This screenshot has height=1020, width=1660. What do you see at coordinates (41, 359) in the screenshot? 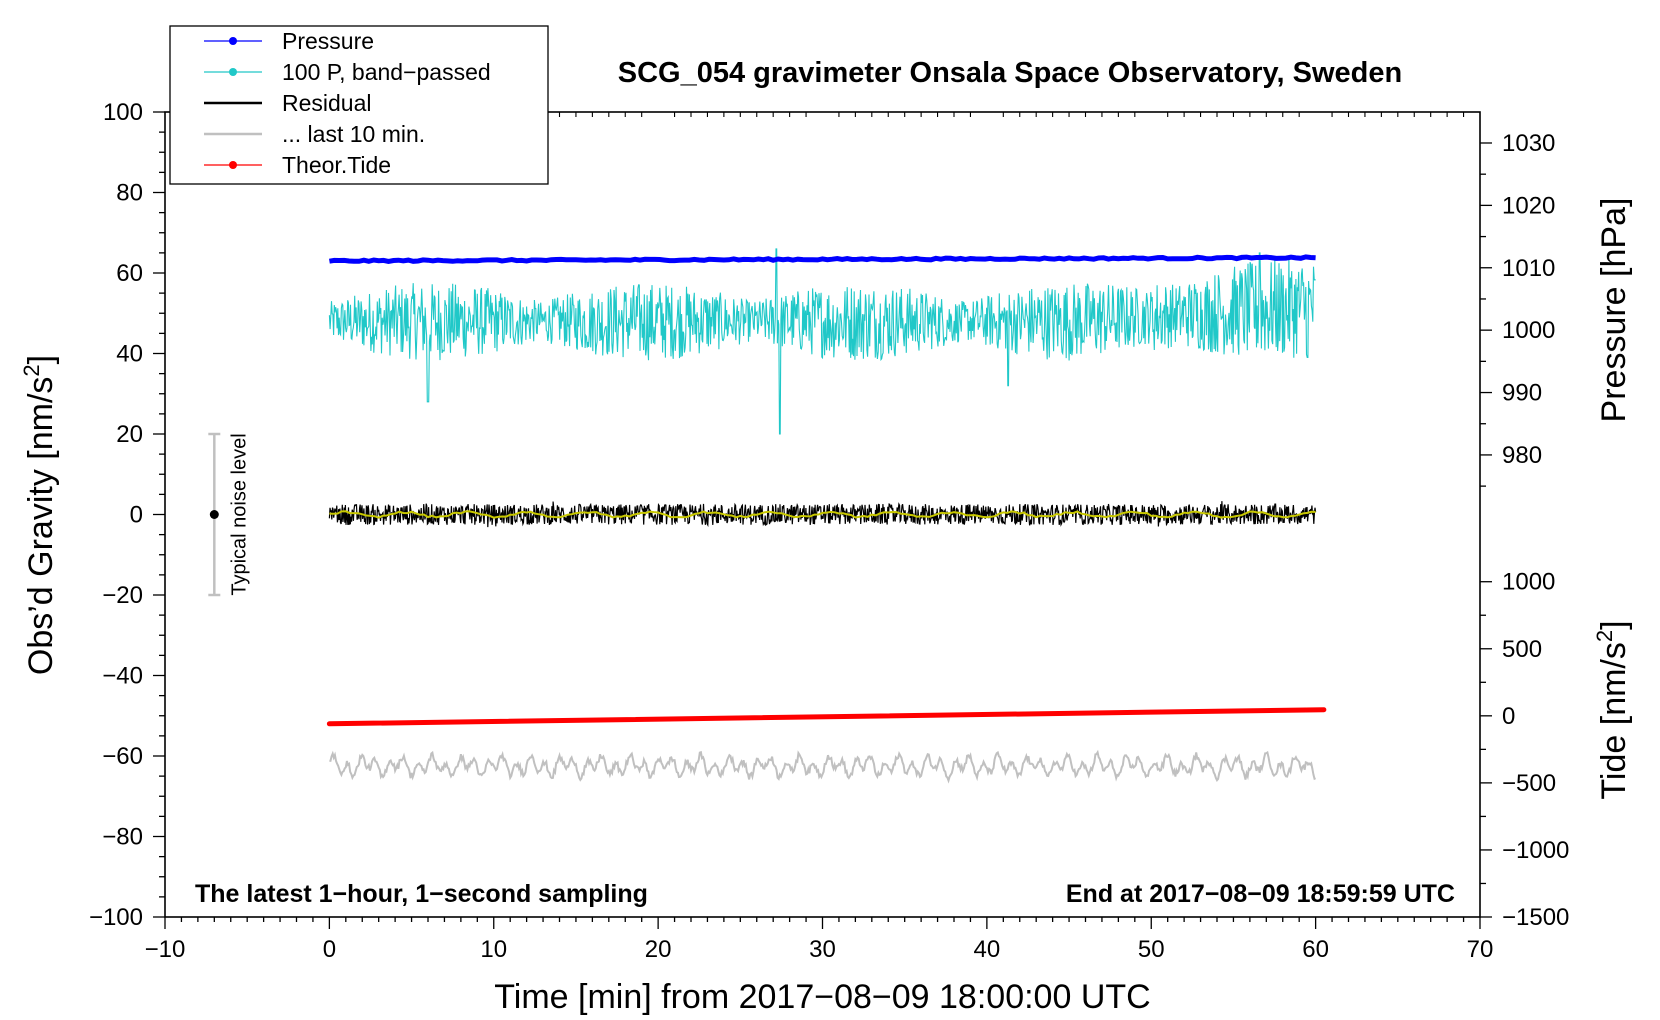
I see `y-axis-title-left-tail: ]` at bounding box center [41, 359].